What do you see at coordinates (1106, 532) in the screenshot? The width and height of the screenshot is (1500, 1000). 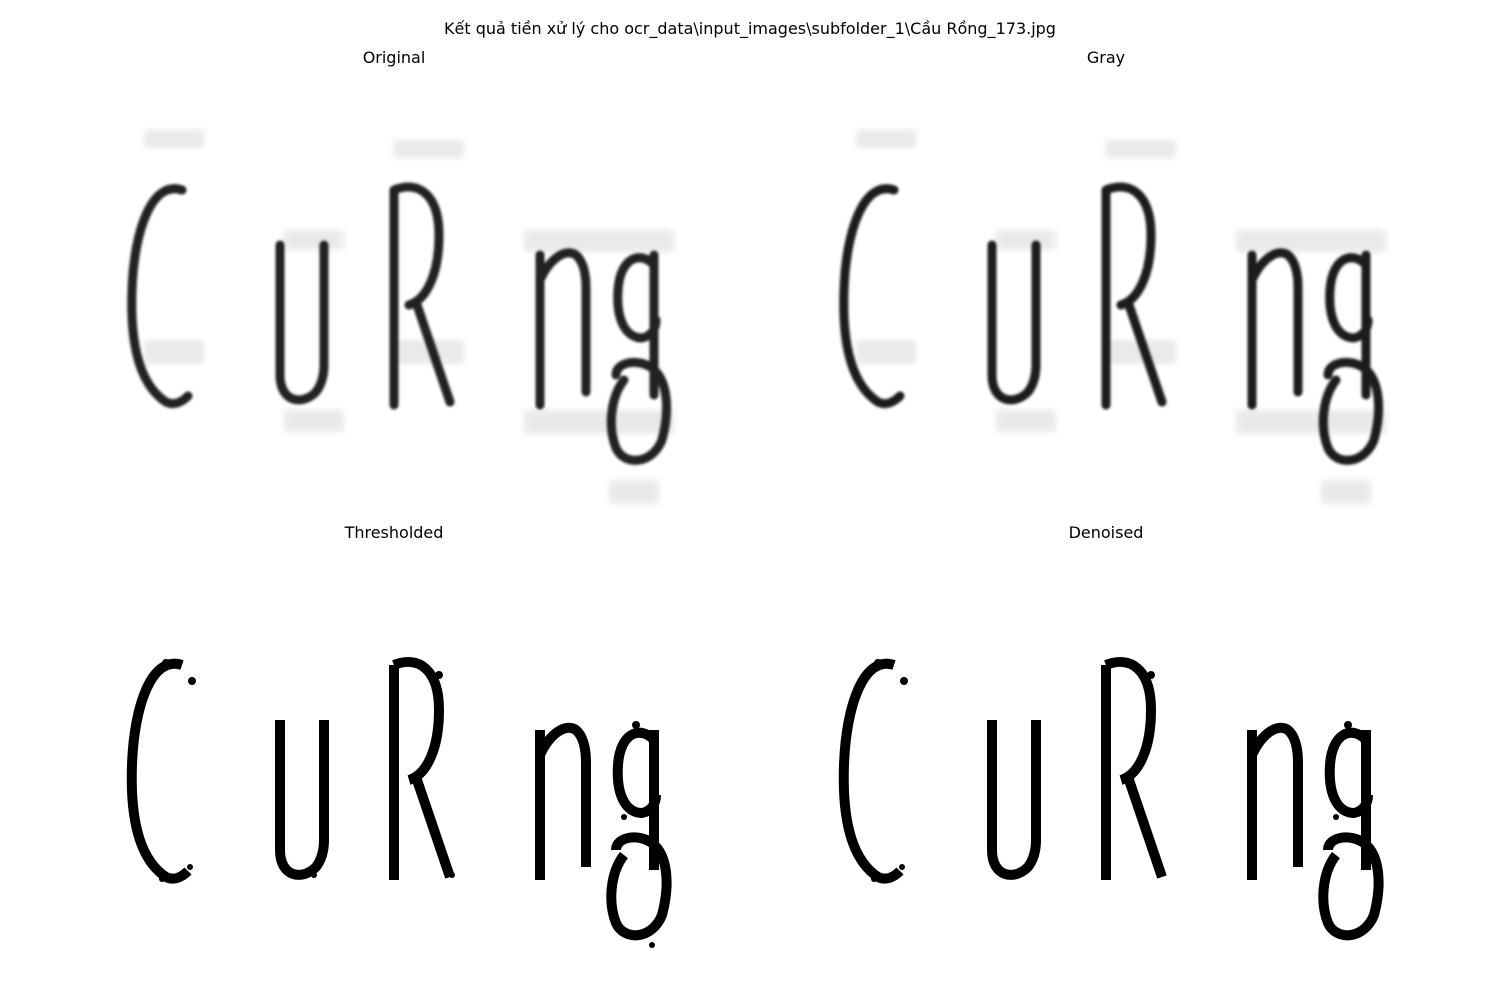 I see `panel-denoised-title: Denoised` at bounding box center [1106, 532].